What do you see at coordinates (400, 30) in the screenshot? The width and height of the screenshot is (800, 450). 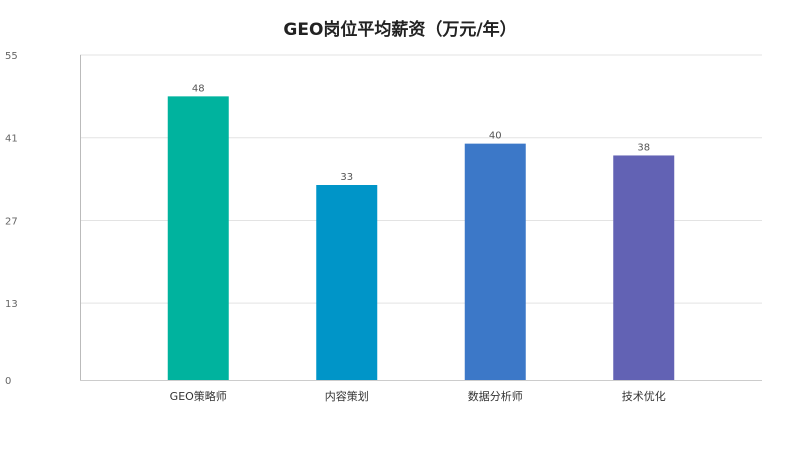 I see `chart-title: GEO岗位平均薪资（万元/年）` at bounding box center [400, 30].